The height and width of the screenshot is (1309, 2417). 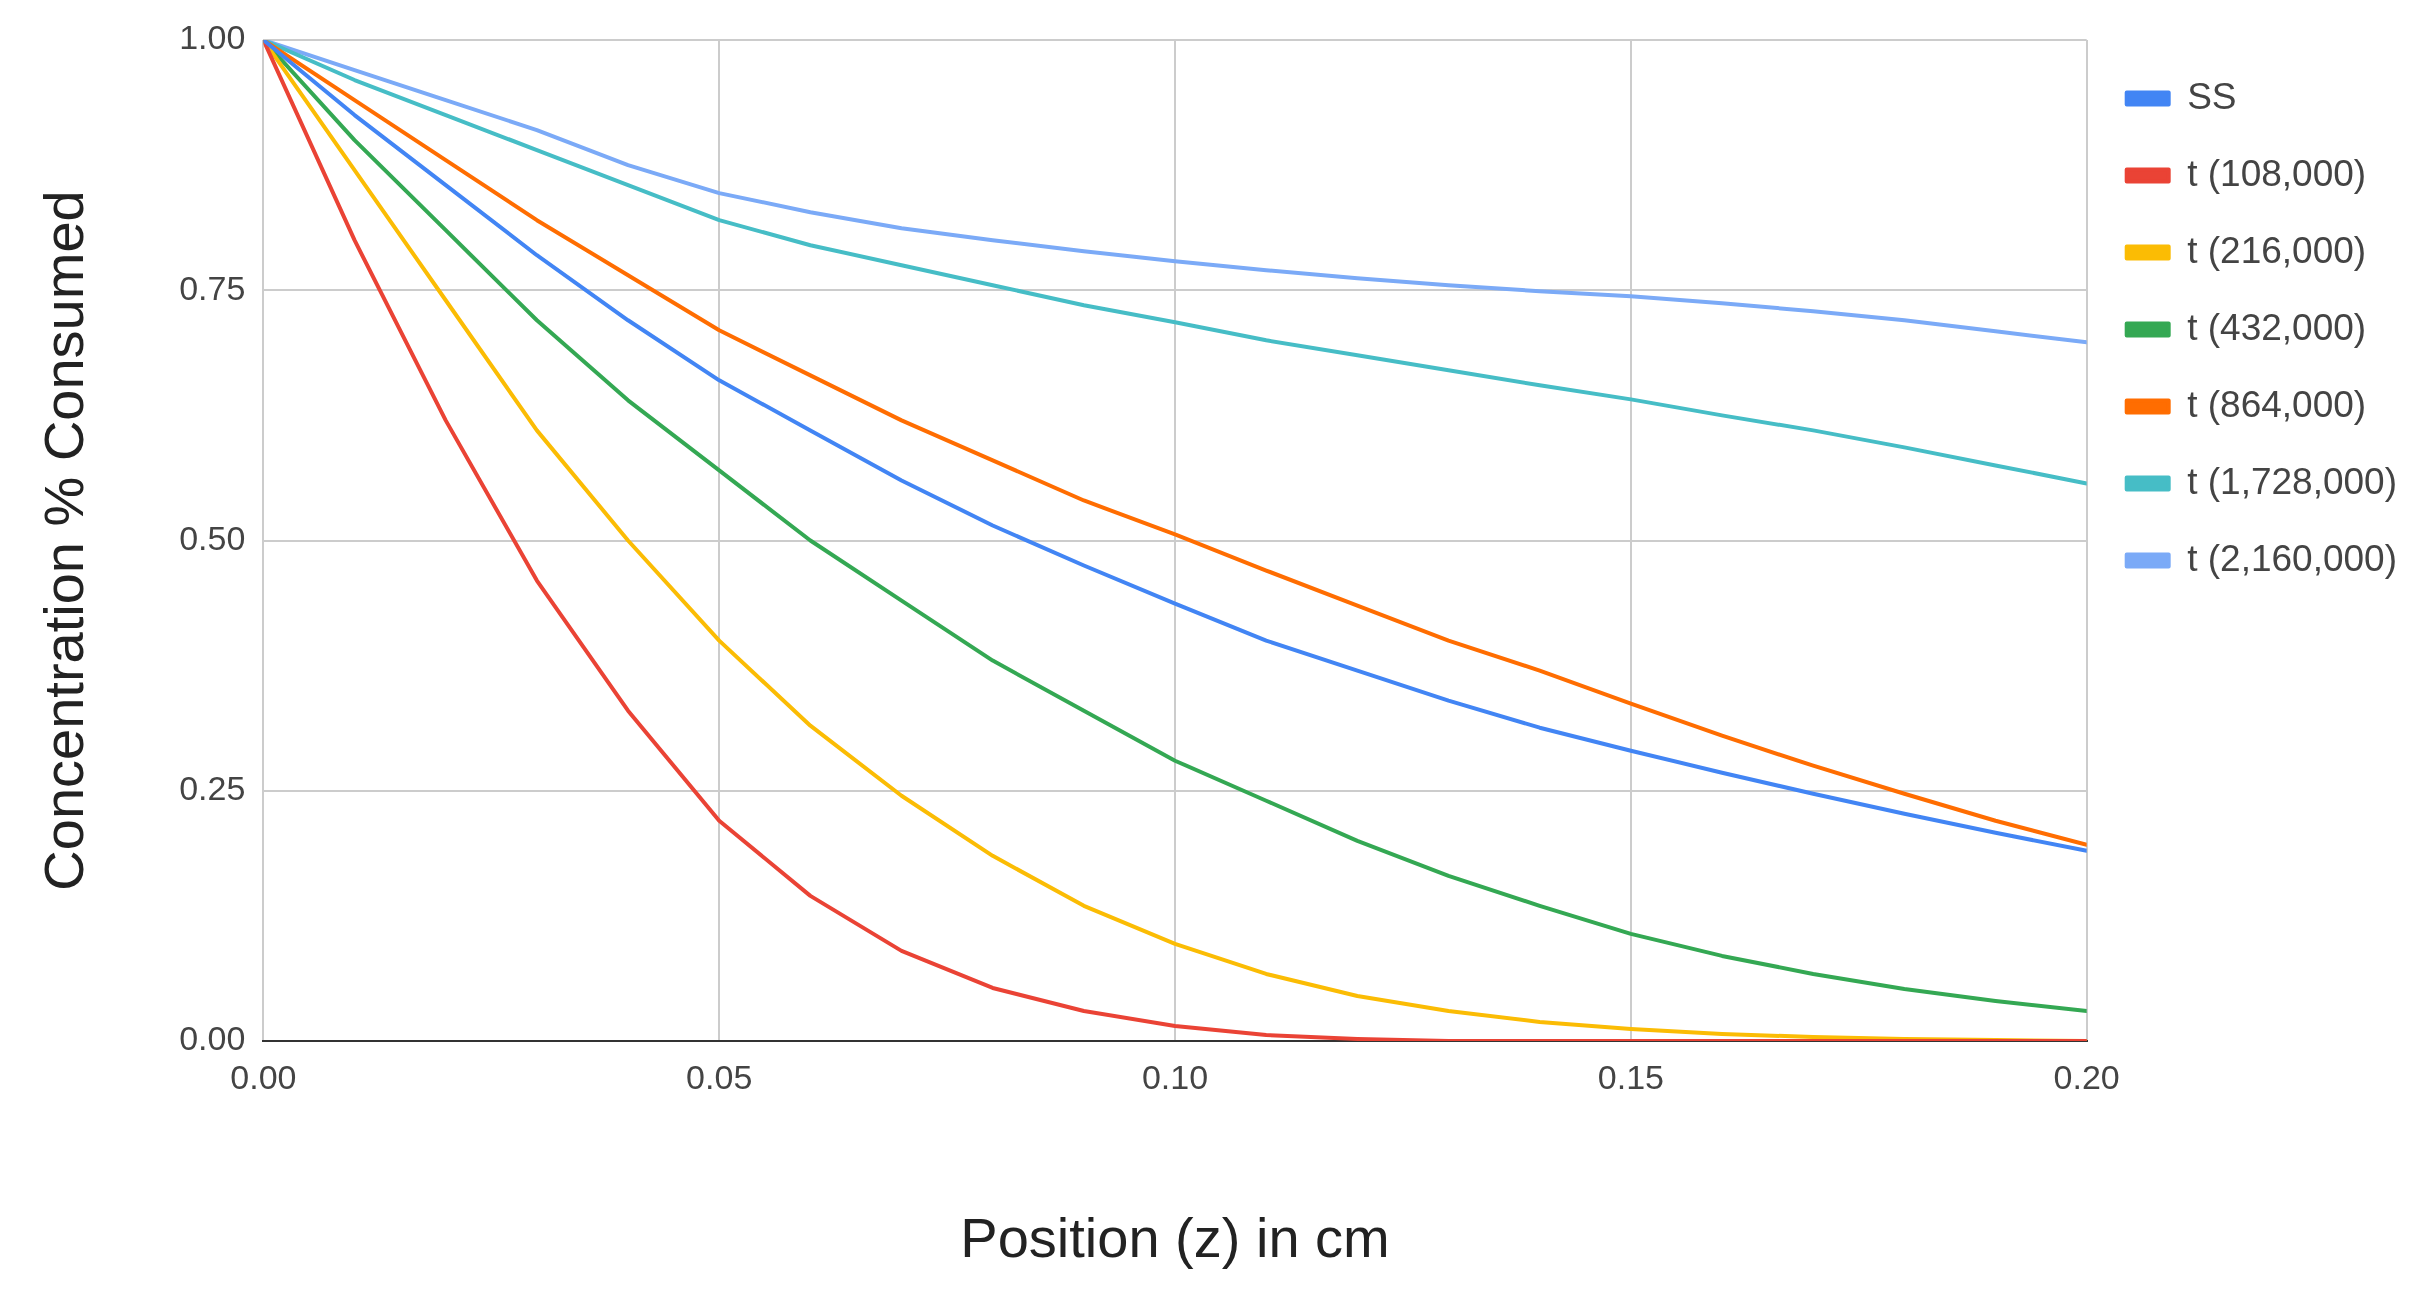 I want to click on y-tick-label: 0.00, so click(x=212, y=1038).